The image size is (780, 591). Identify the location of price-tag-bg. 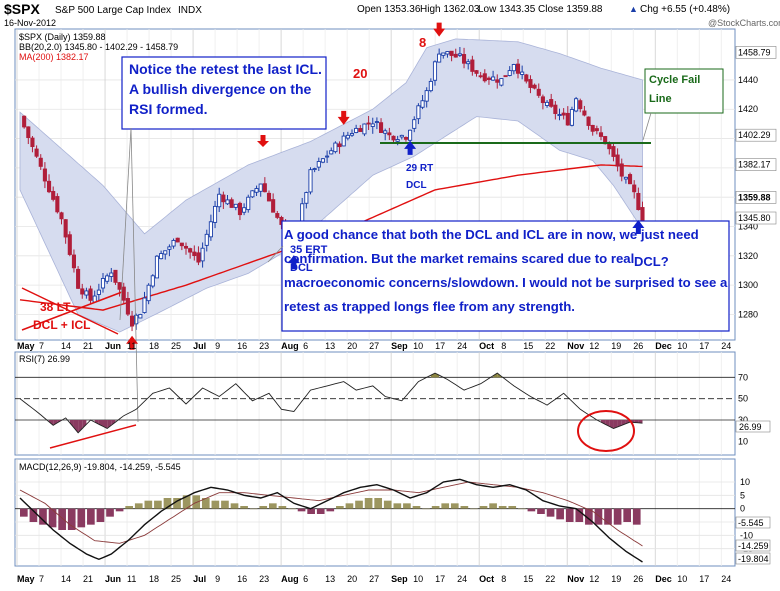
(756, 52).